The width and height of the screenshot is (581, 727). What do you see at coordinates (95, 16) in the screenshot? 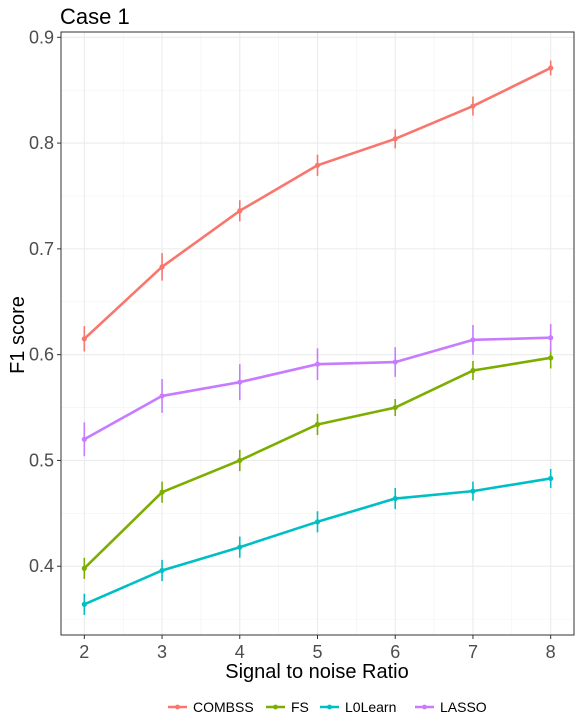
I see `chart-title: Case 1` at bounding box center [95, 16].